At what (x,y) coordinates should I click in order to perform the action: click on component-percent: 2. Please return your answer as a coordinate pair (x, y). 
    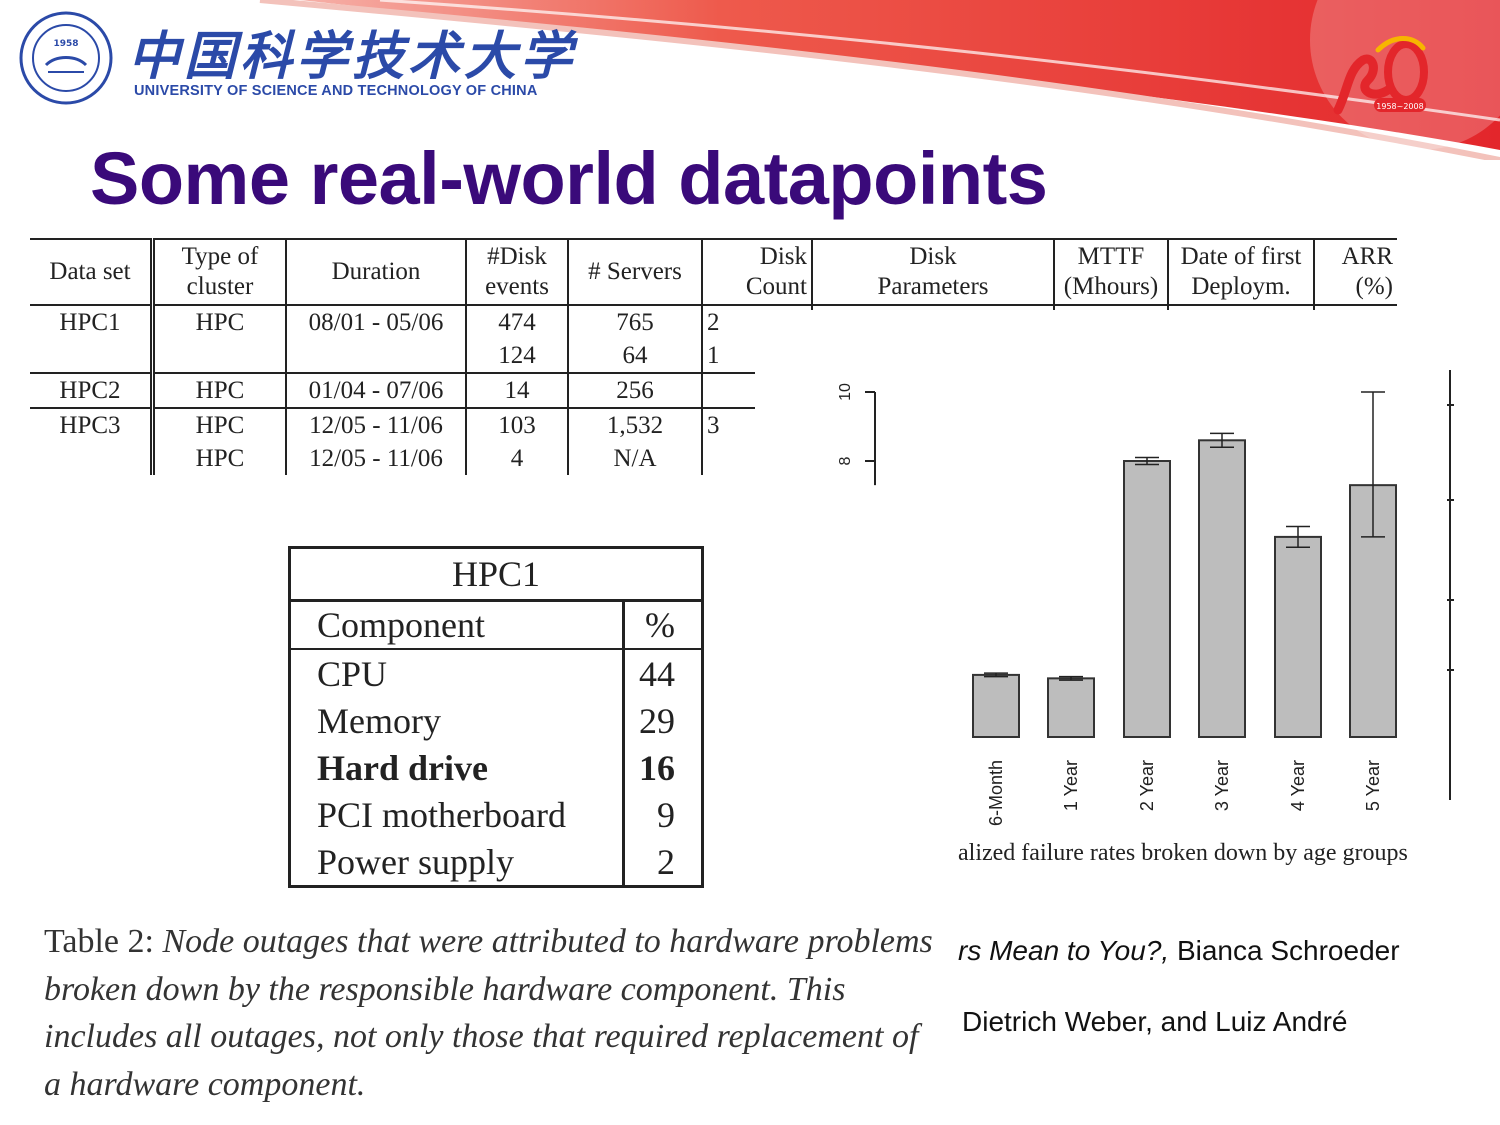
    Looking at the image, I should click on (662, 862).